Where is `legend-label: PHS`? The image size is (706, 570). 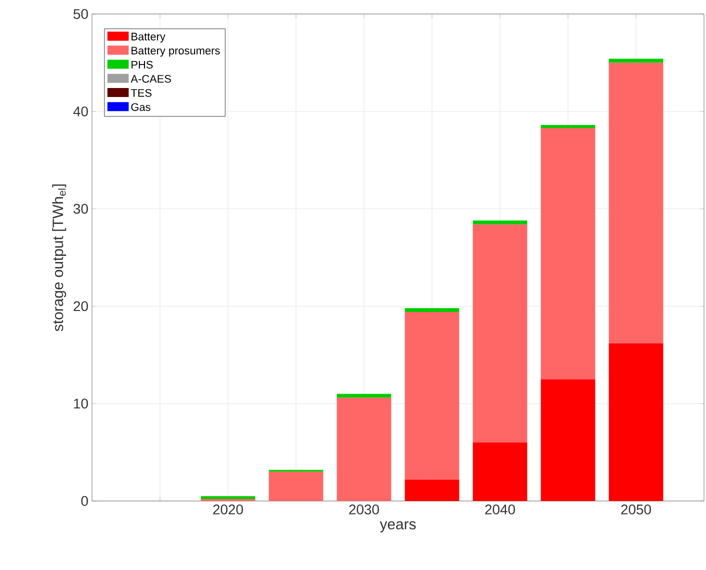 legend-label: PHS is located at coordinates (142, 64).